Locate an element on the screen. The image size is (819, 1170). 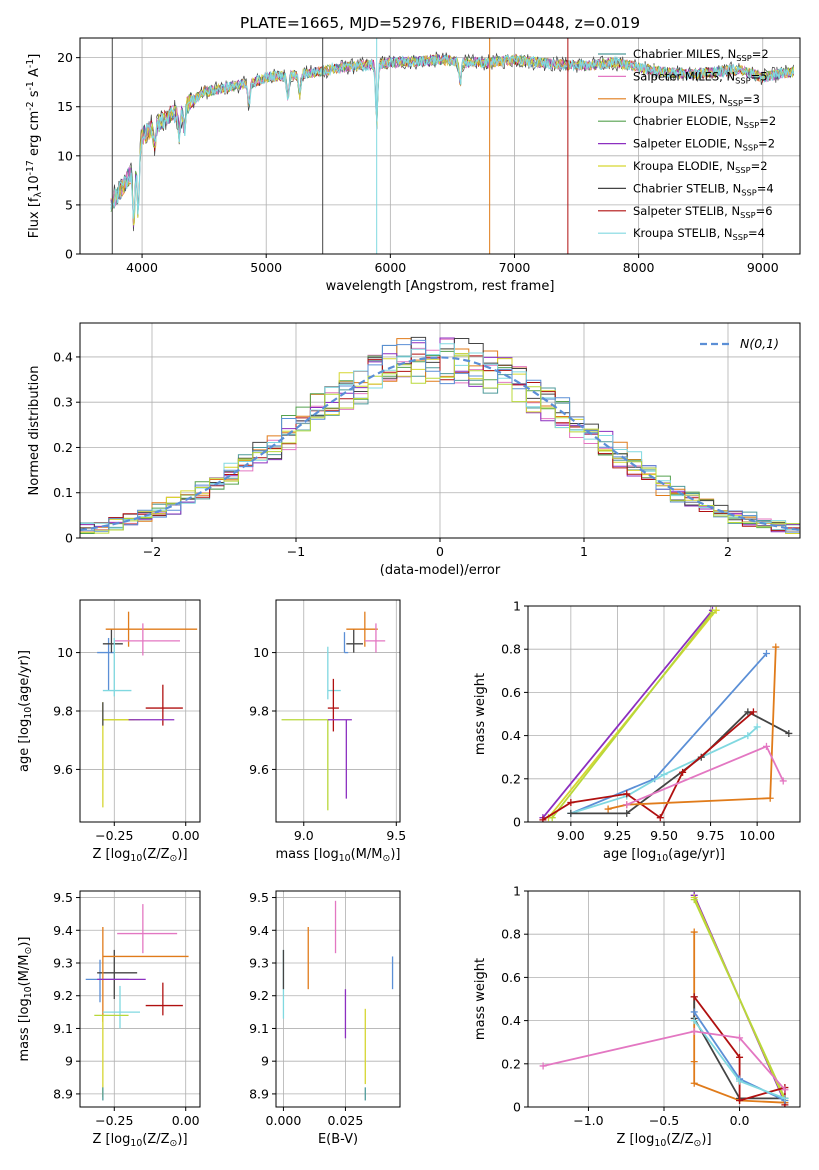
ebv-mass-panel-xtick-label: 0.025 is located at coordinates (346, 1120).